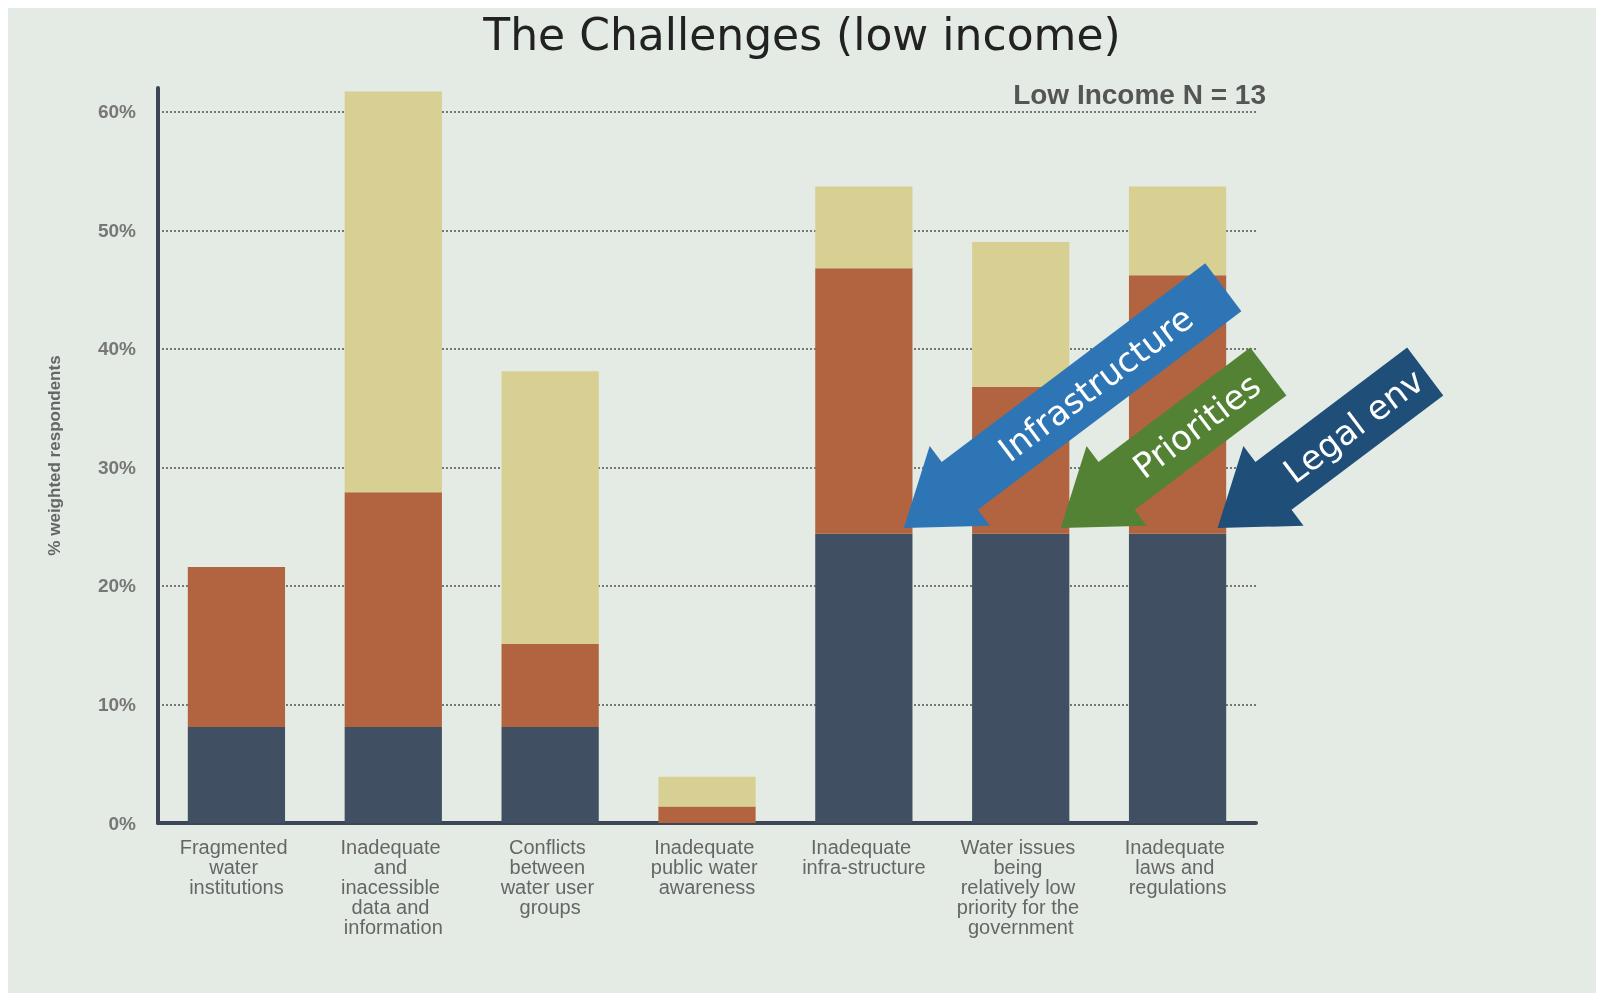 The height and width of the screenshot is (1001, 1604). Describe the element at coordinates (117, 112) in the screenshot. I see `y-tick-label: 60%` at that location.